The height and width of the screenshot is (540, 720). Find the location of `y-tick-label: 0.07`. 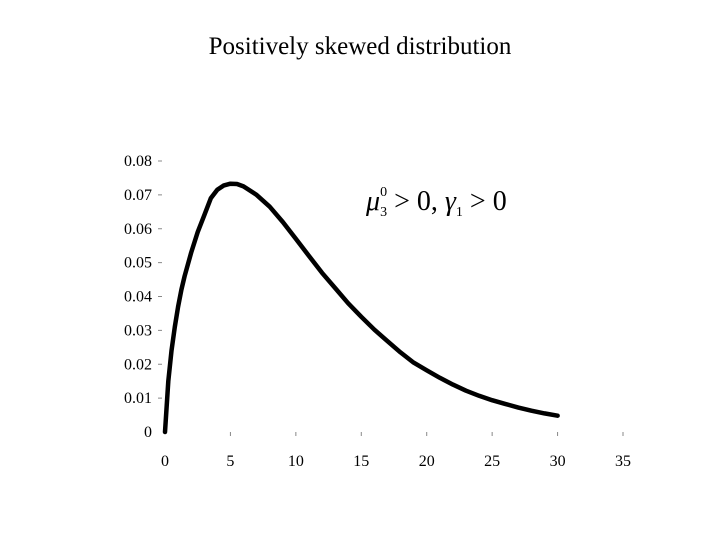

y-tick-label: 0.07 is located at coordinates (138, 195).